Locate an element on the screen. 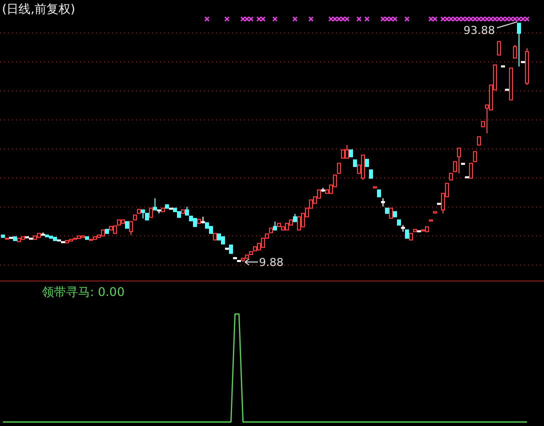 This screenshot has width=544, height=426. annotation: 9.88 is located at coordinates (271, 262).